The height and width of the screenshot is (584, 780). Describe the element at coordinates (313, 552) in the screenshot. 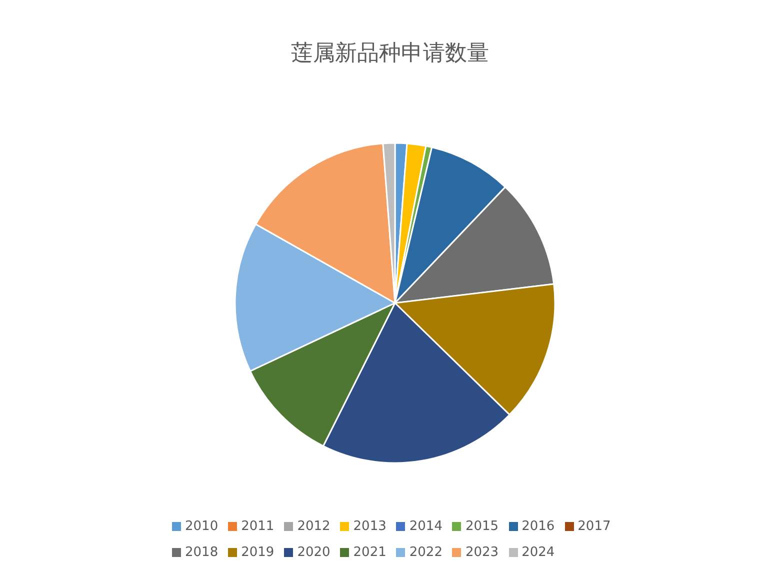

I see `legend-label: 2020` at that location.